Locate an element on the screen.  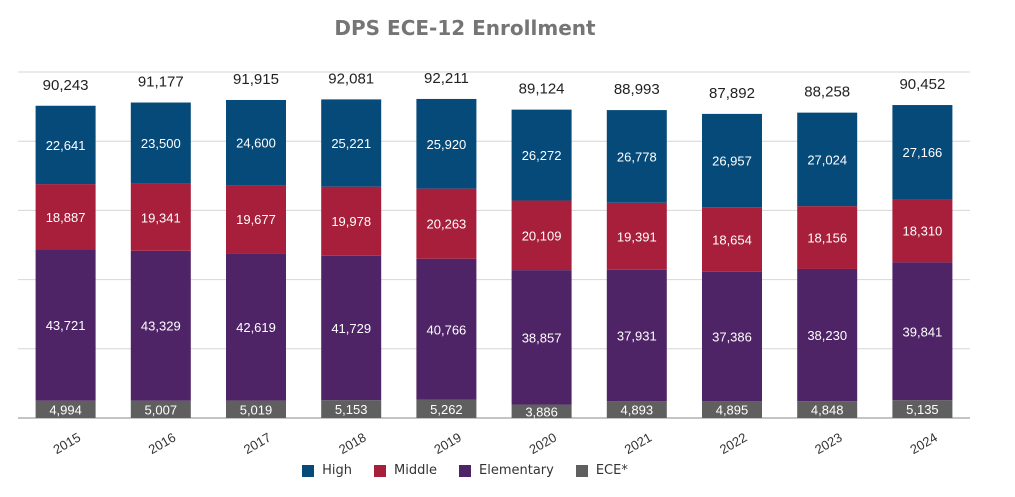
bar-segment-high-2018 is located at coordinates (351, 143).